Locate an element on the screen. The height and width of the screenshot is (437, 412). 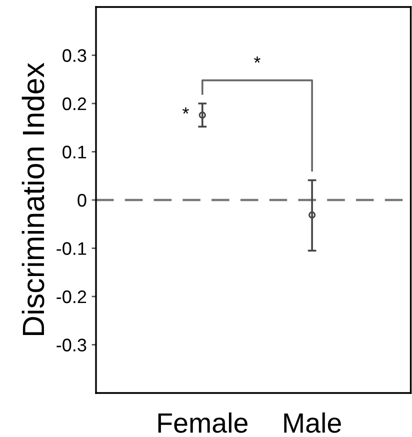
y-tick-label: 0.2 is located at coordinates (74, 103).